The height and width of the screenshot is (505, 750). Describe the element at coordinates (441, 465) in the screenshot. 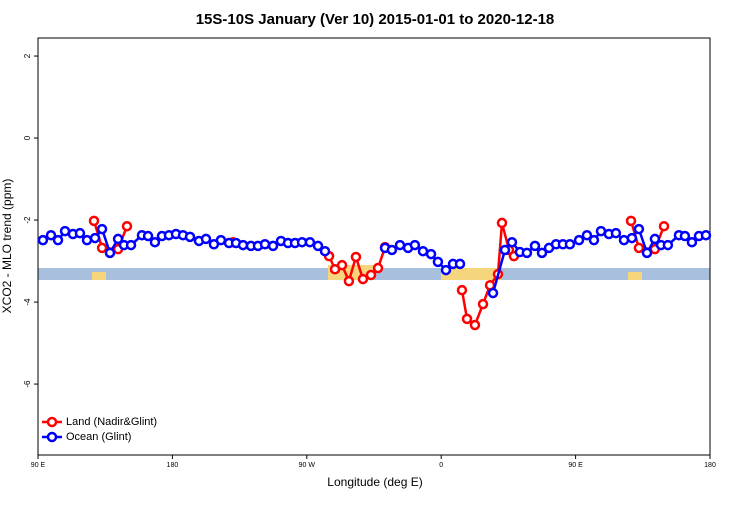

I see `x-tick-label: 0` at that location.